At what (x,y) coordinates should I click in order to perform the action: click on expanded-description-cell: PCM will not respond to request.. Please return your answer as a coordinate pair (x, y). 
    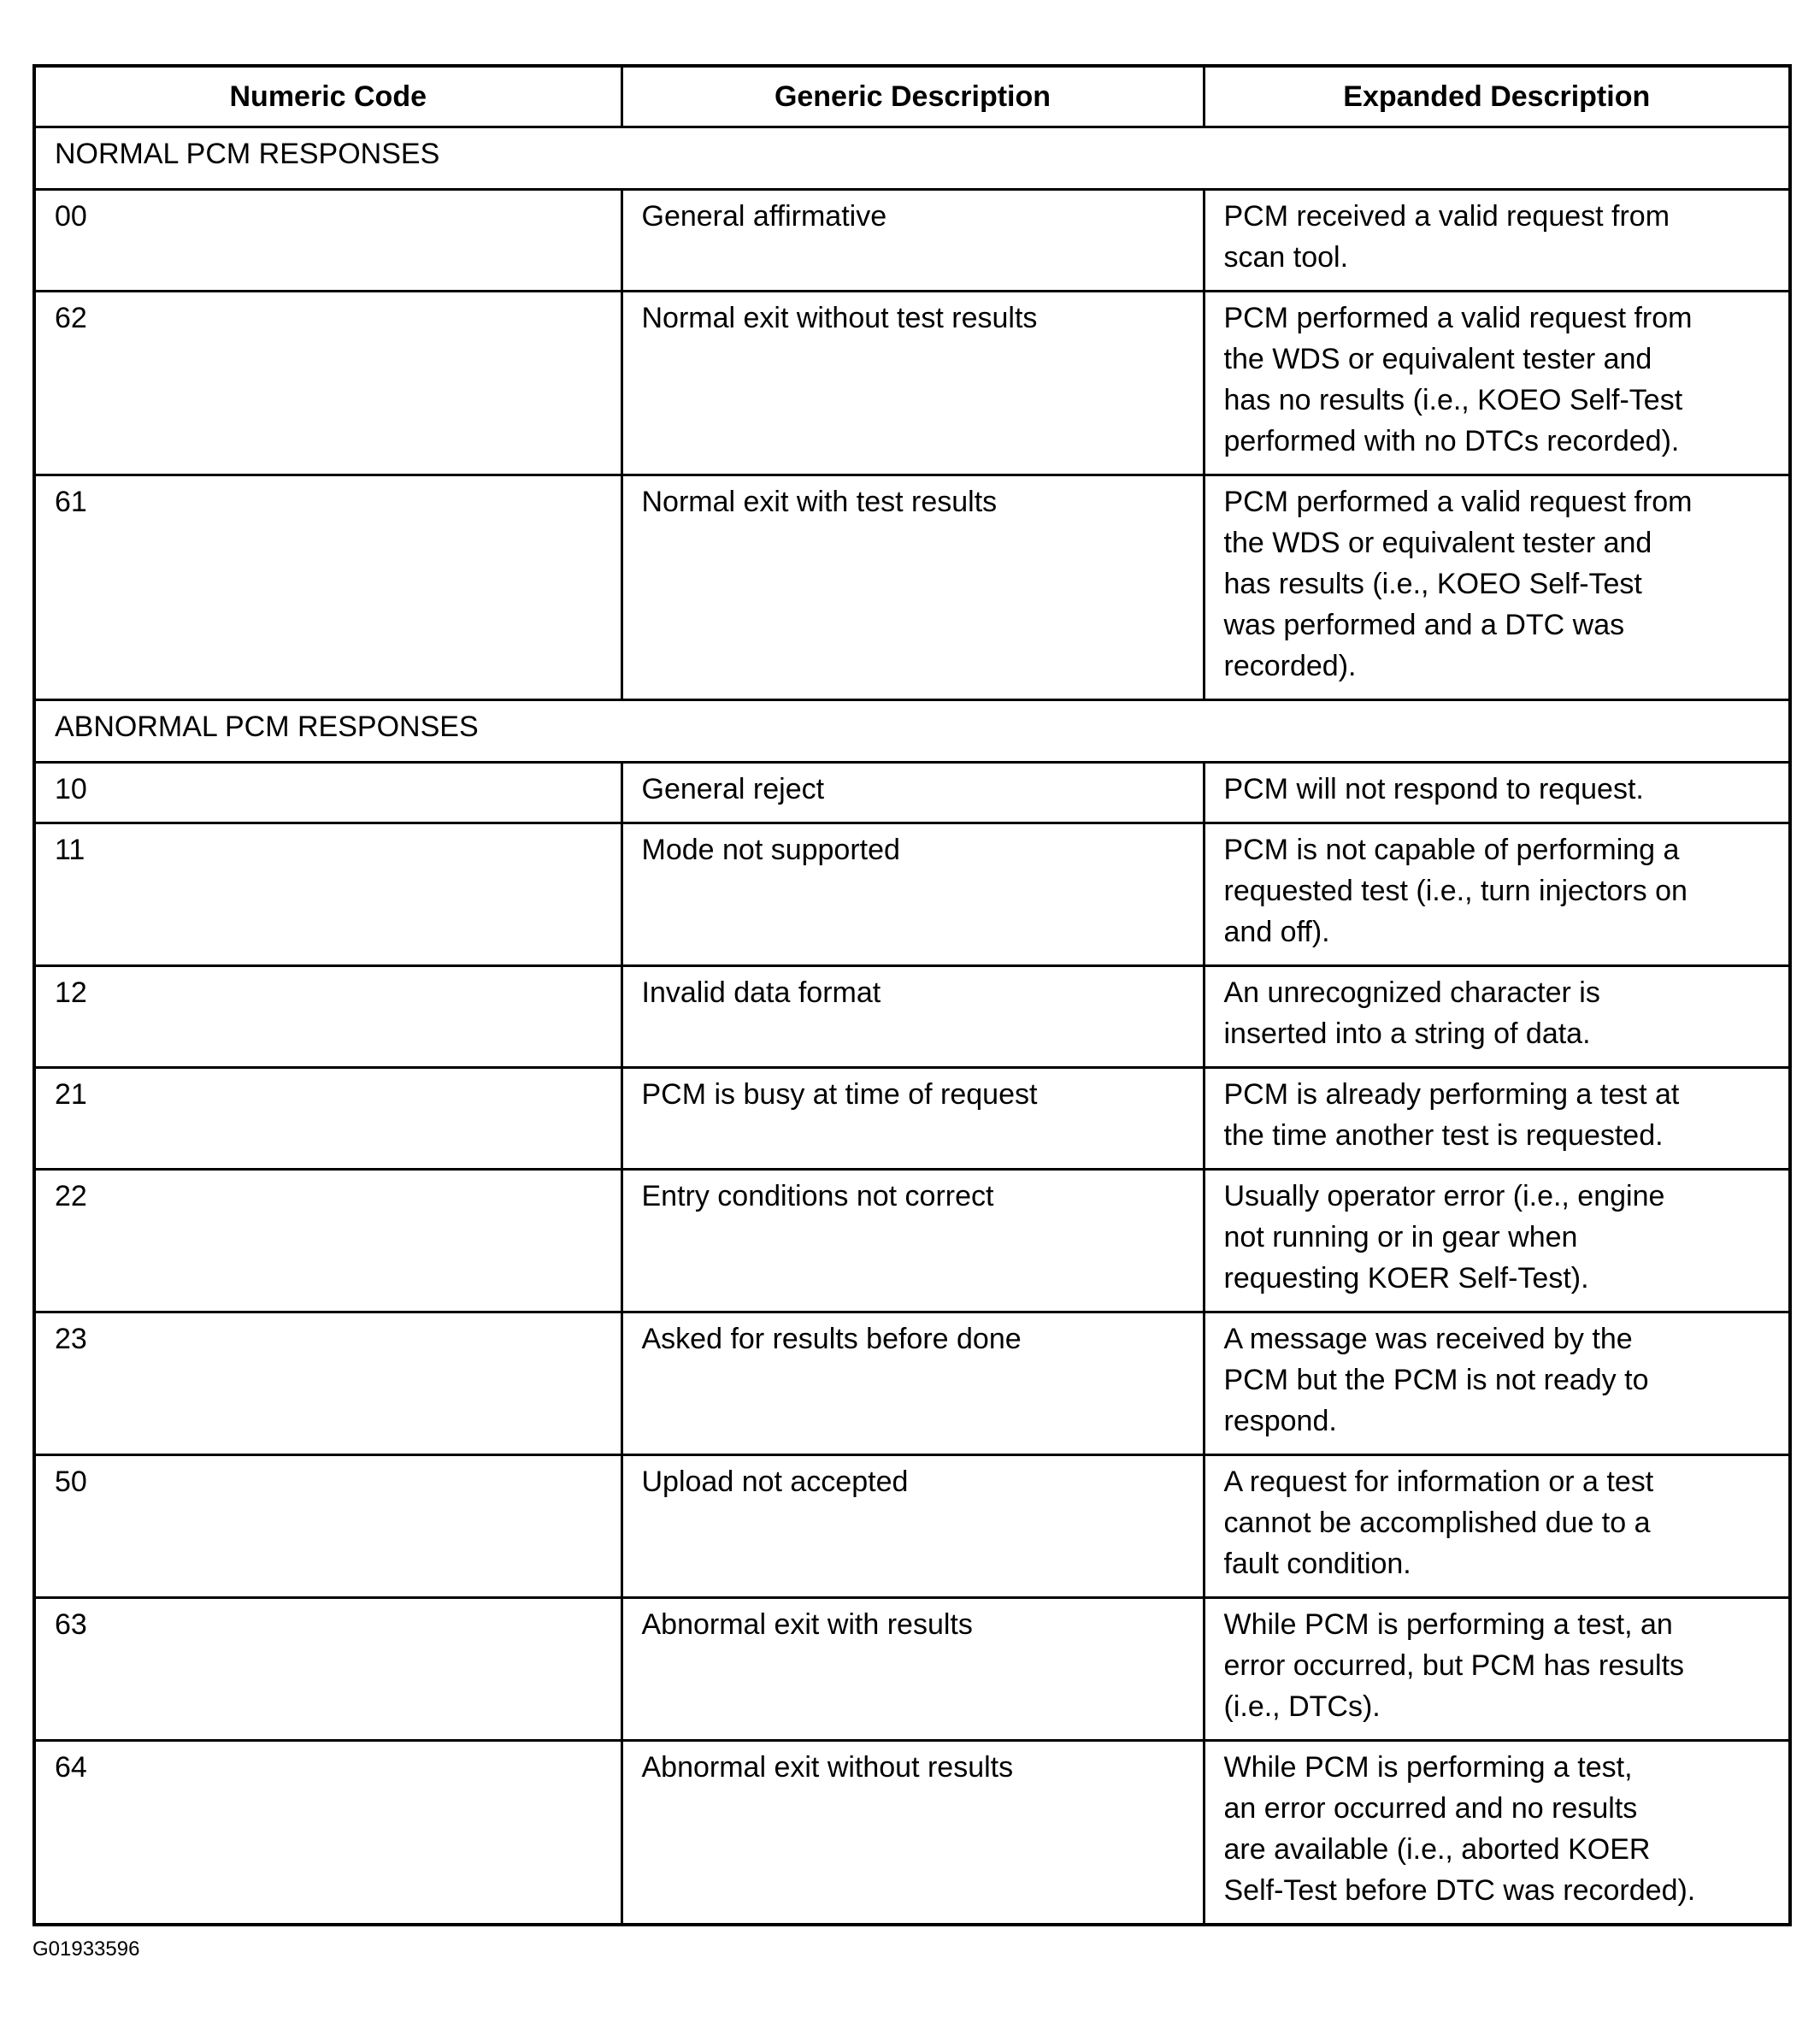
    Looking at the image, I should click on (1497, 792).